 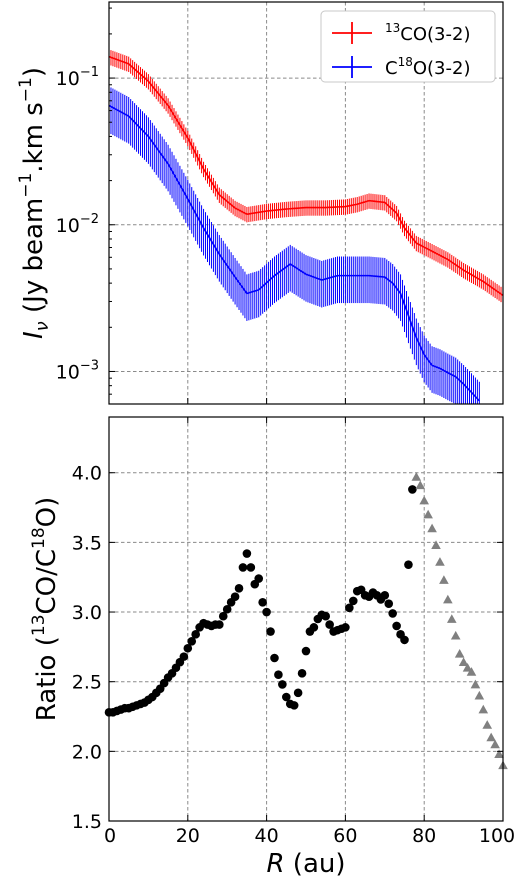 What do you see at coordinates (87, 613) in the screenshot?
I see `y-tick-label: 3.0` at bounding box center [87, 613].